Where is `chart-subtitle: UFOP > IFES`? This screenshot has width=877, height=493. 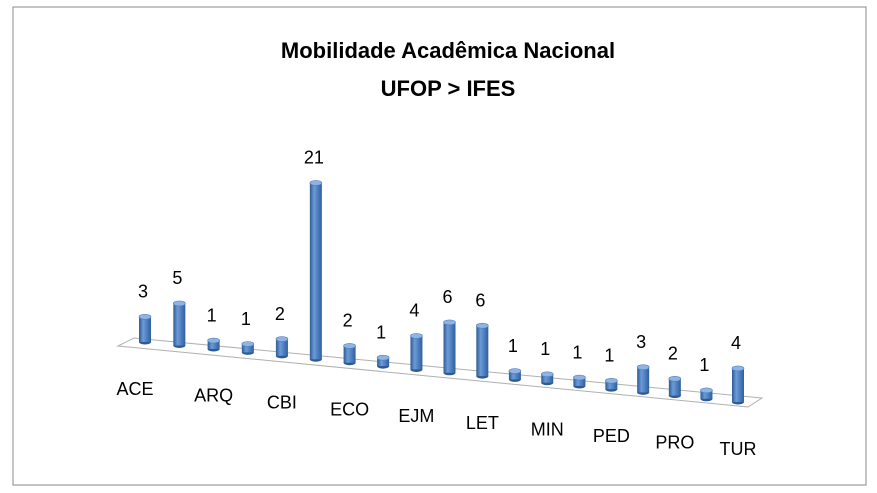 chart-subtitle: UFOP > IFES is located at coordinates (448, 88).